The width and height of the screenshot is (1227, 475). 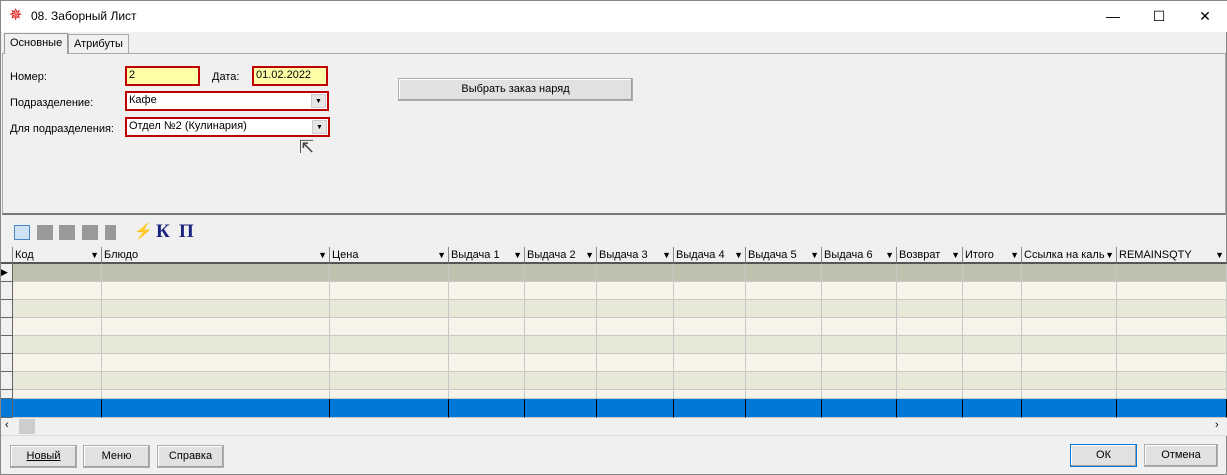 I want to click on folder-edit-icon, so click(x=45, y=232).